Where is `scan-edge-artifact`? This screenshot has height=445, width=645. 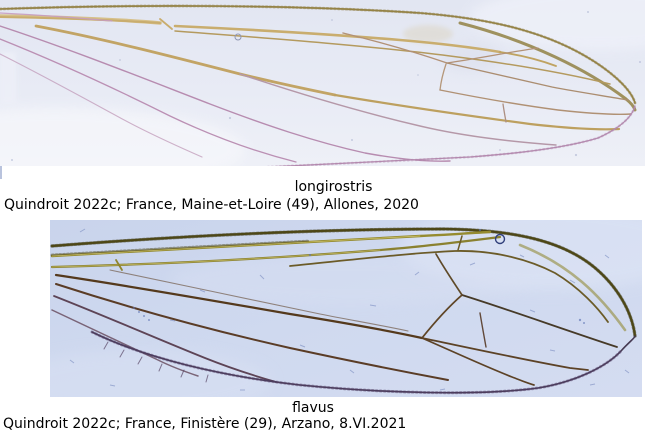
scan-edge-artifact is located at coordinates (1, 172).